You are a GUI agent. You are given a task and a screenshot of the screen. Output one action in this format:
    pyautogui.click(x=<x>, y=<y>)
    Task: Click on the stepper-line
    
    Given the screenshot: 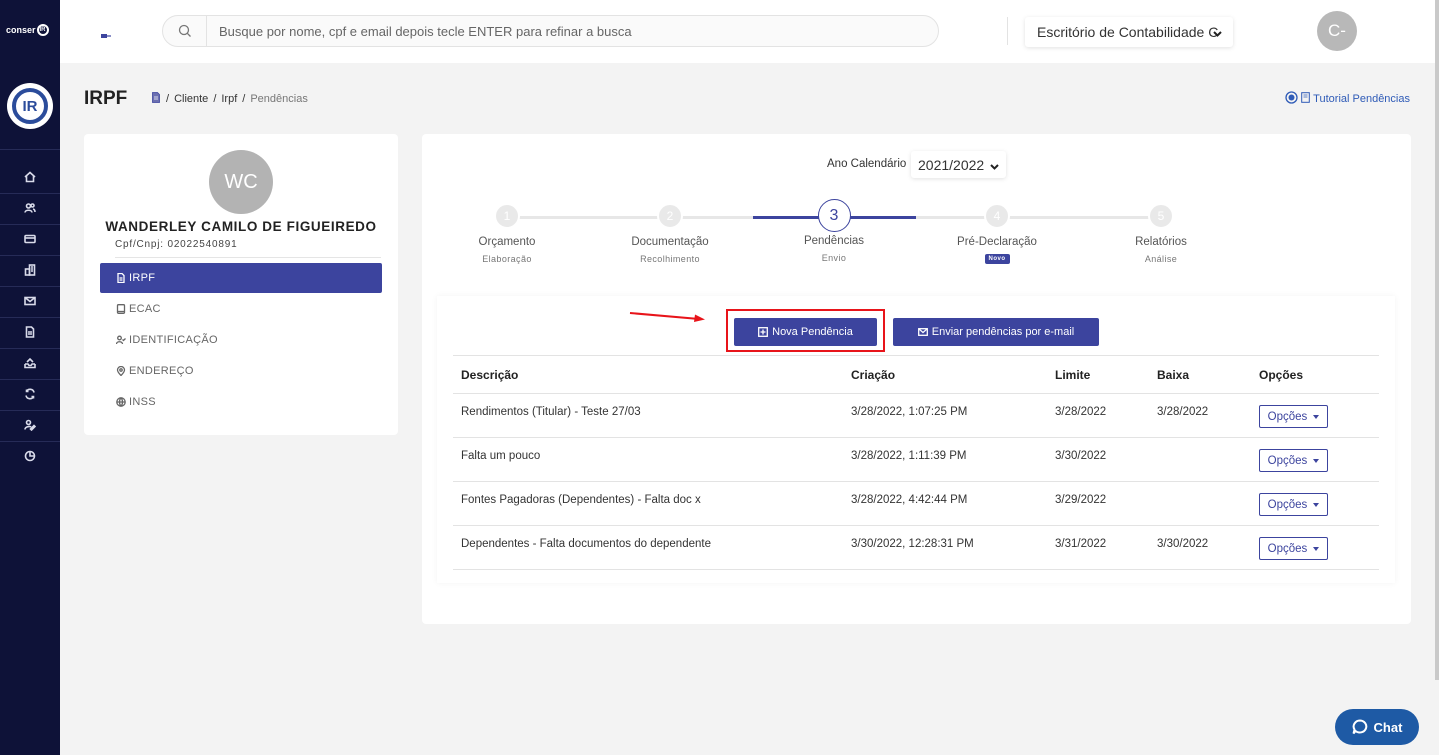 What is the action you would take?
    pyautogui.click(x=630, y=217)
    